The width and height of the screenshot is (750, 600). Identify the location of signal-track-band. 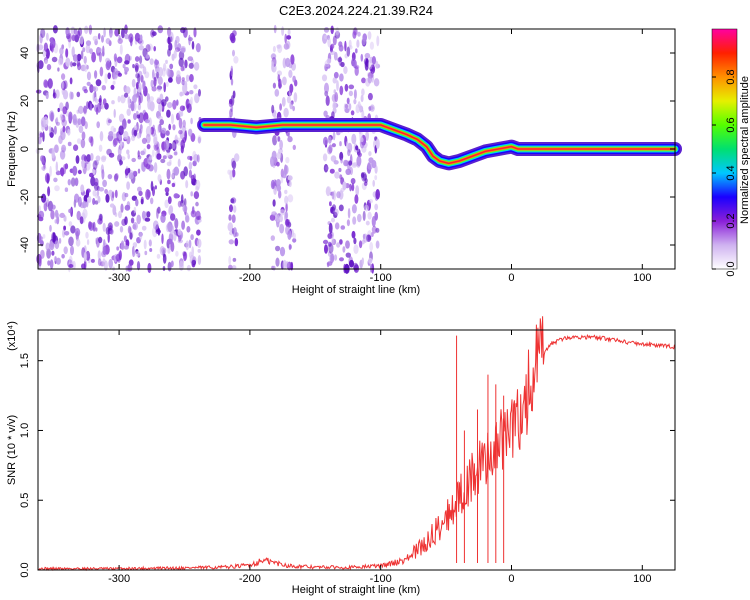
(439, 144).